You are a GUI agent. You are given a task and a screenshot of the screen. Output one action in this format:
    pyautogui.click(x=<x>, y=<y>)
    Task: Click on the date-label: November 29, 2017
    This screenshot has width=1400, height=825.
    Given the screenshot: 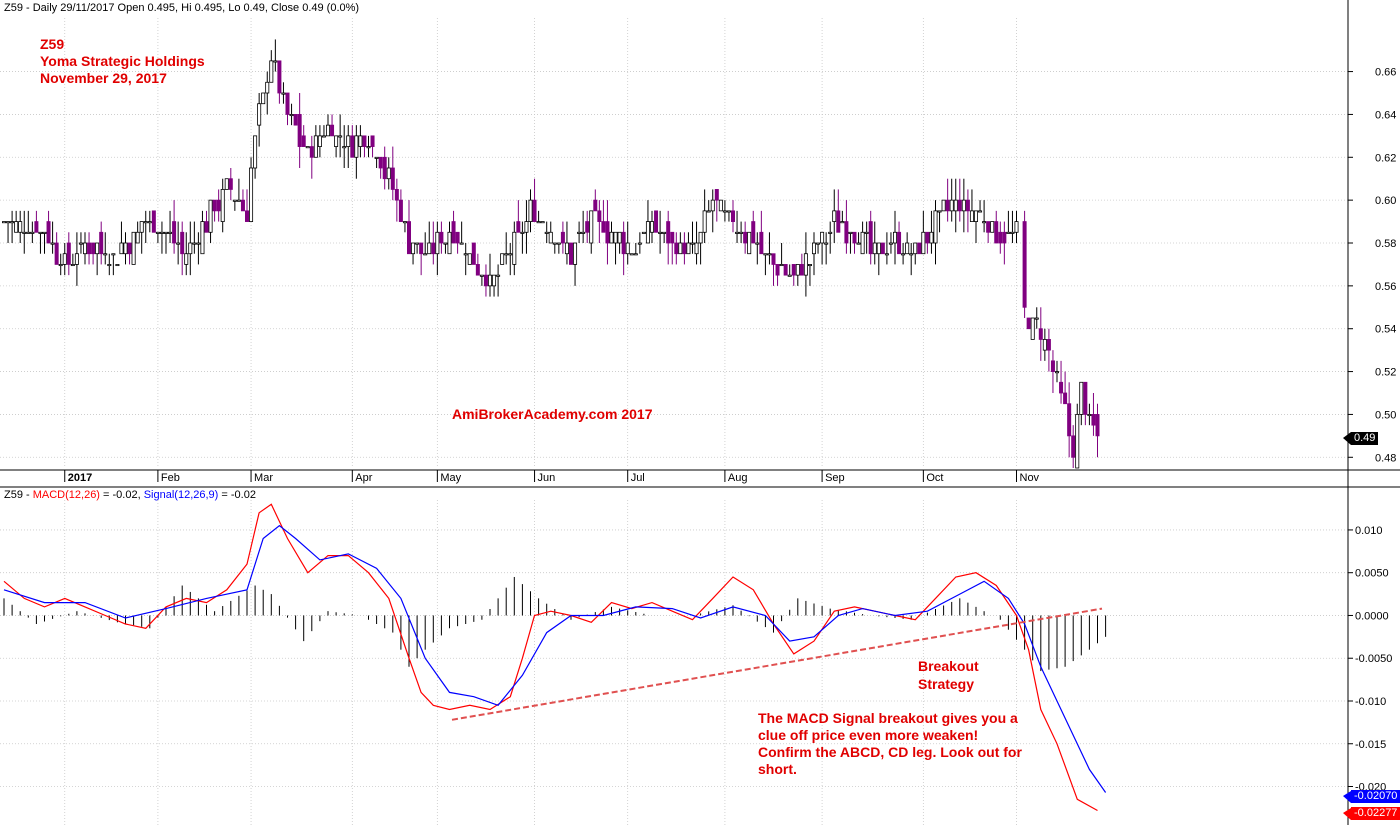 What is the action you would take?
    pyautogui.click(x=103, y=78)
    